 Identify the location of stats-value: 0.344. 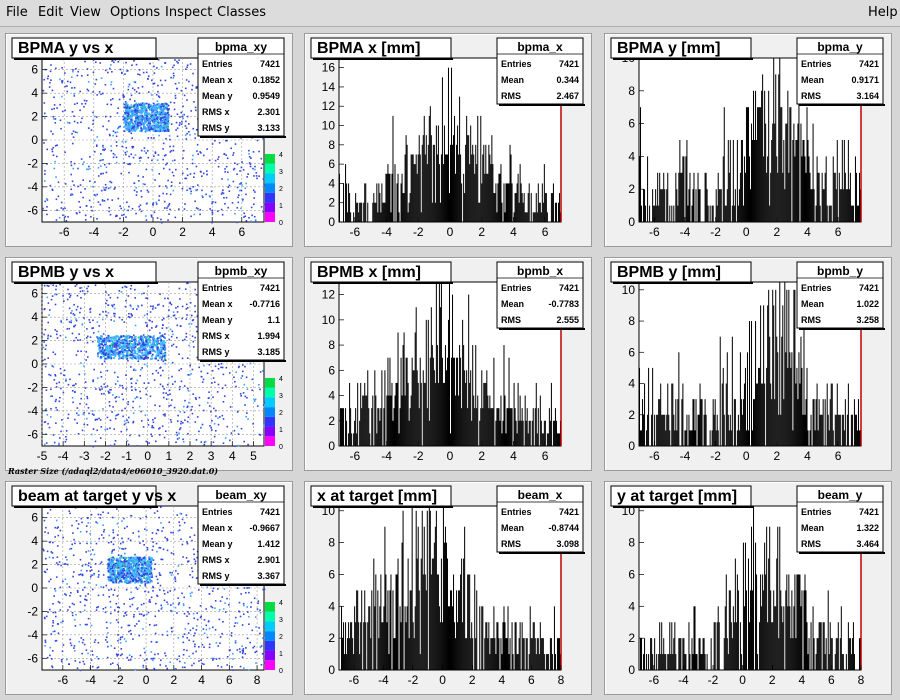
(567, 80).